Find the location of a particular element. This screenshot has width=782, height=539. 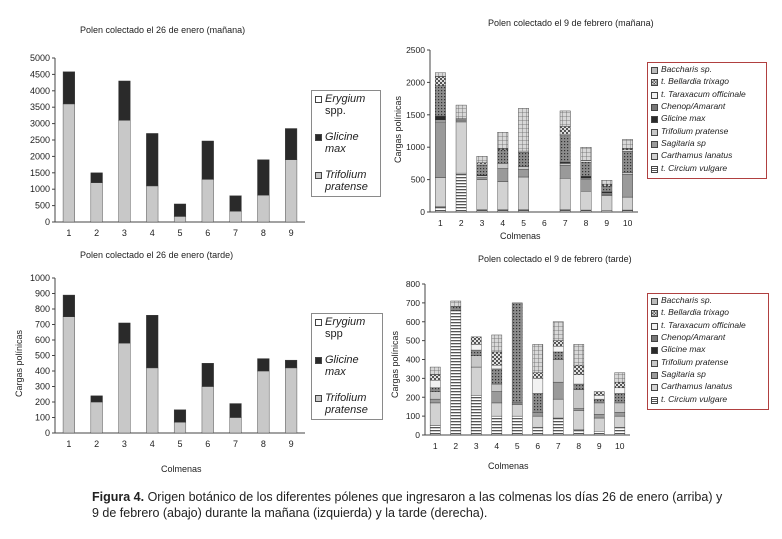

y-tick-label: 2500 is located at coordinates (40, 140).